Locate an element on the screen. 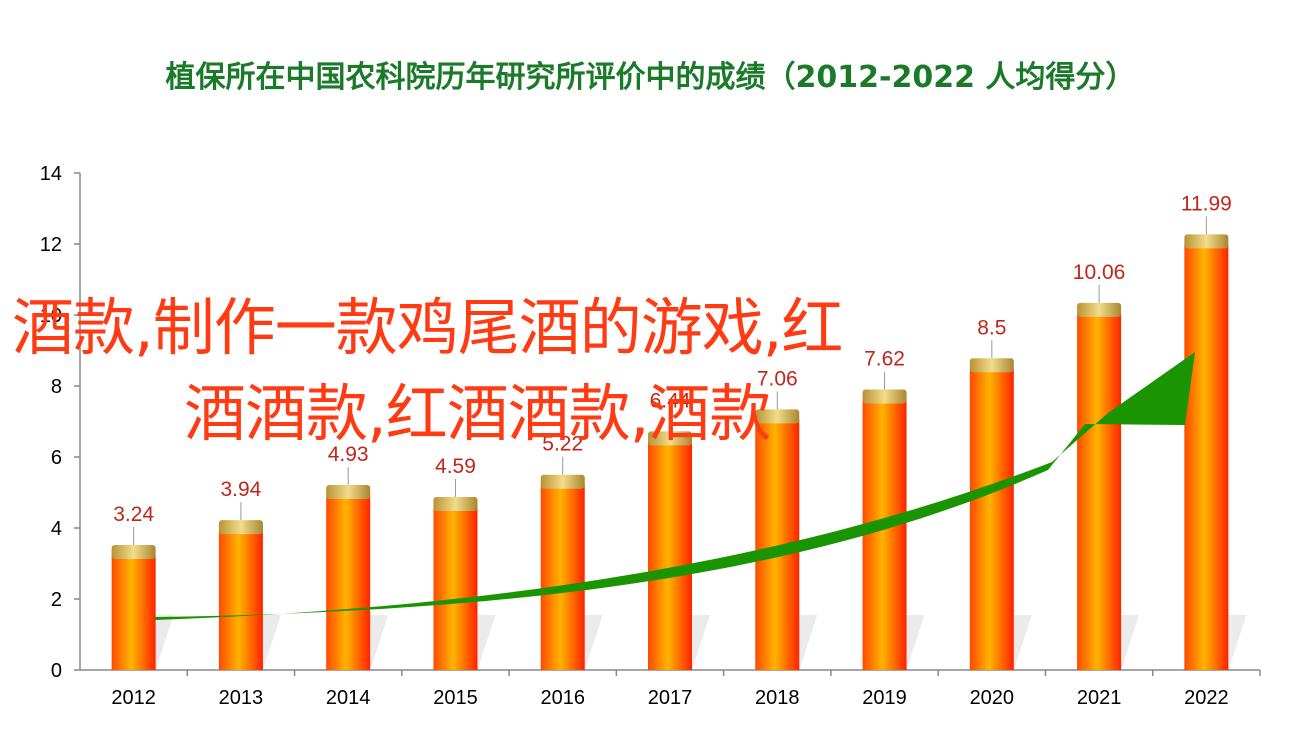 The image size is (1301, 730). x-tick-label: 2015 is located at coordinates (455, 698).